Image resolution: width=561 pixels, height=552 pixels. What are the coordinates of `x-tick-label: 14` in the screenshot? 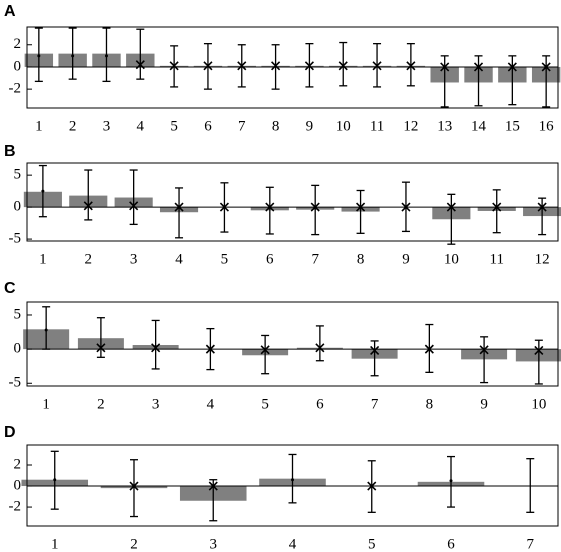 It's located at (479, 126).